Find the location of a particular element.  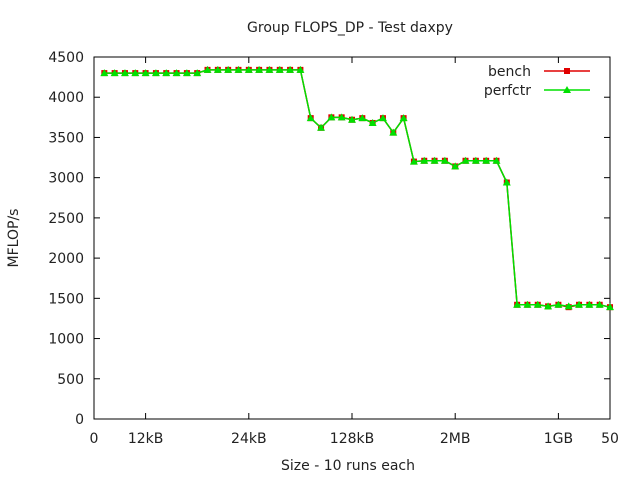

y-tick-label: 3000 is located at coordinates (66, 179).